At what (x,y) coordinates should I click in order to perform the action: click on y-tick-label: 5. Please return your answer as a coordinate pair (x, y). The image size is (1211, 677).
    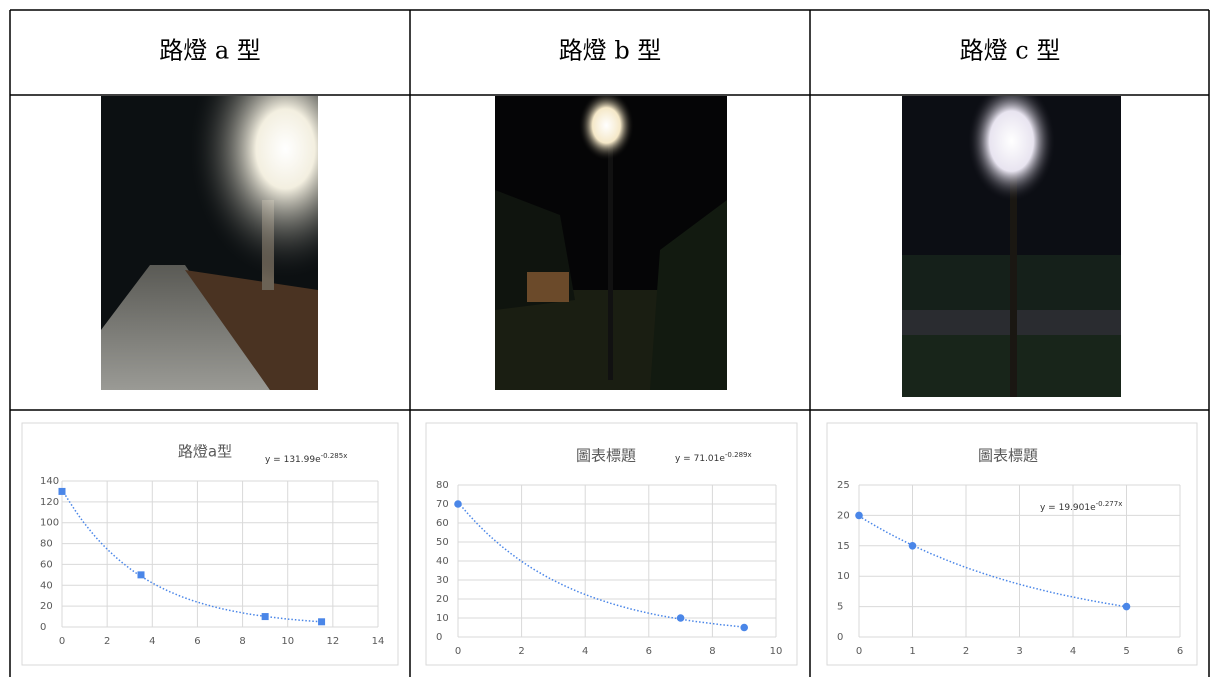
    Looking at the image, I should click on (840, 607).